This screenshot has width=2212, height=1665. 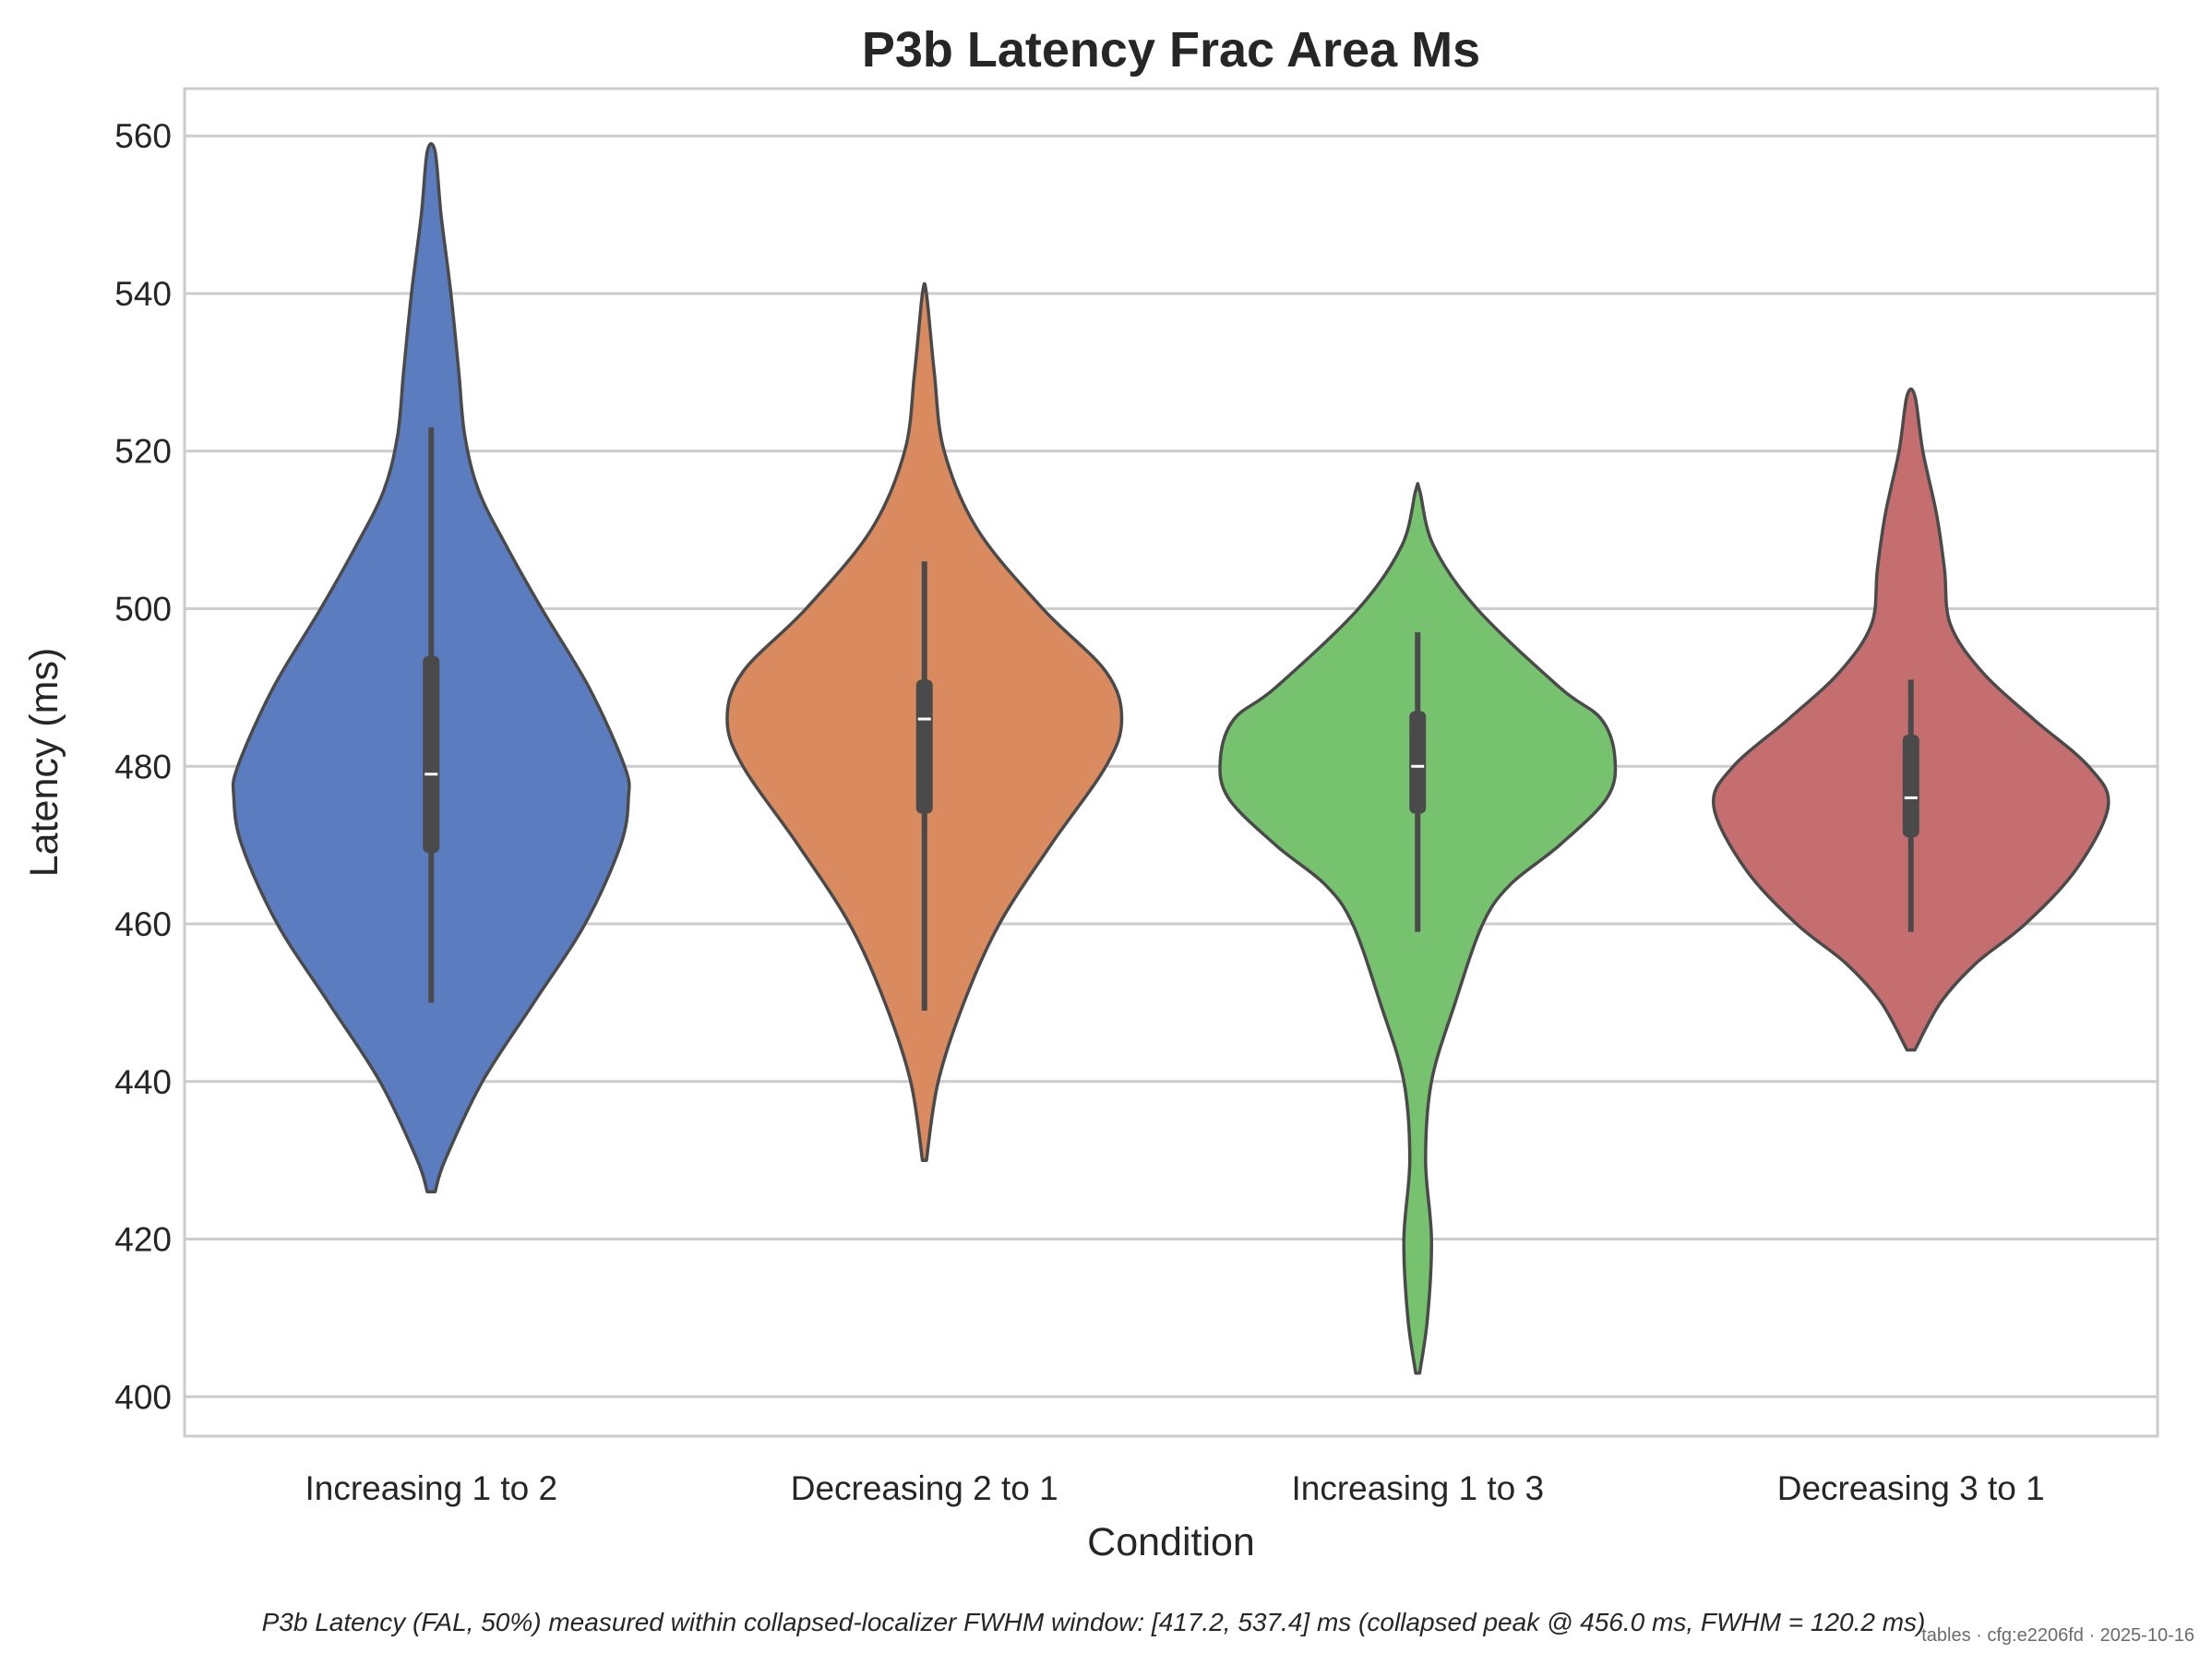 I want to click on x-tick-label-3: Increasing 1 to 3, so click(x=1417, y=1488).